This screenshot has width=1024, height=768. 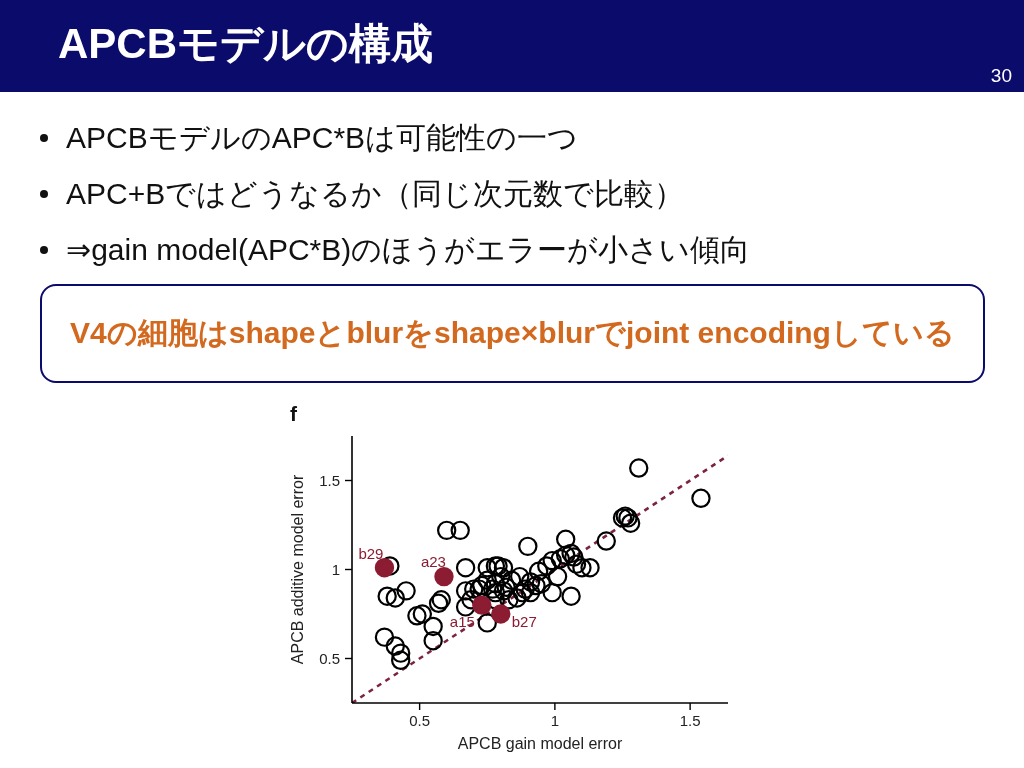 What do you see at coordinates (329, 480) in the screenshot?
I see `y-tick-label: 1.5` at bounding box center [329, 480].